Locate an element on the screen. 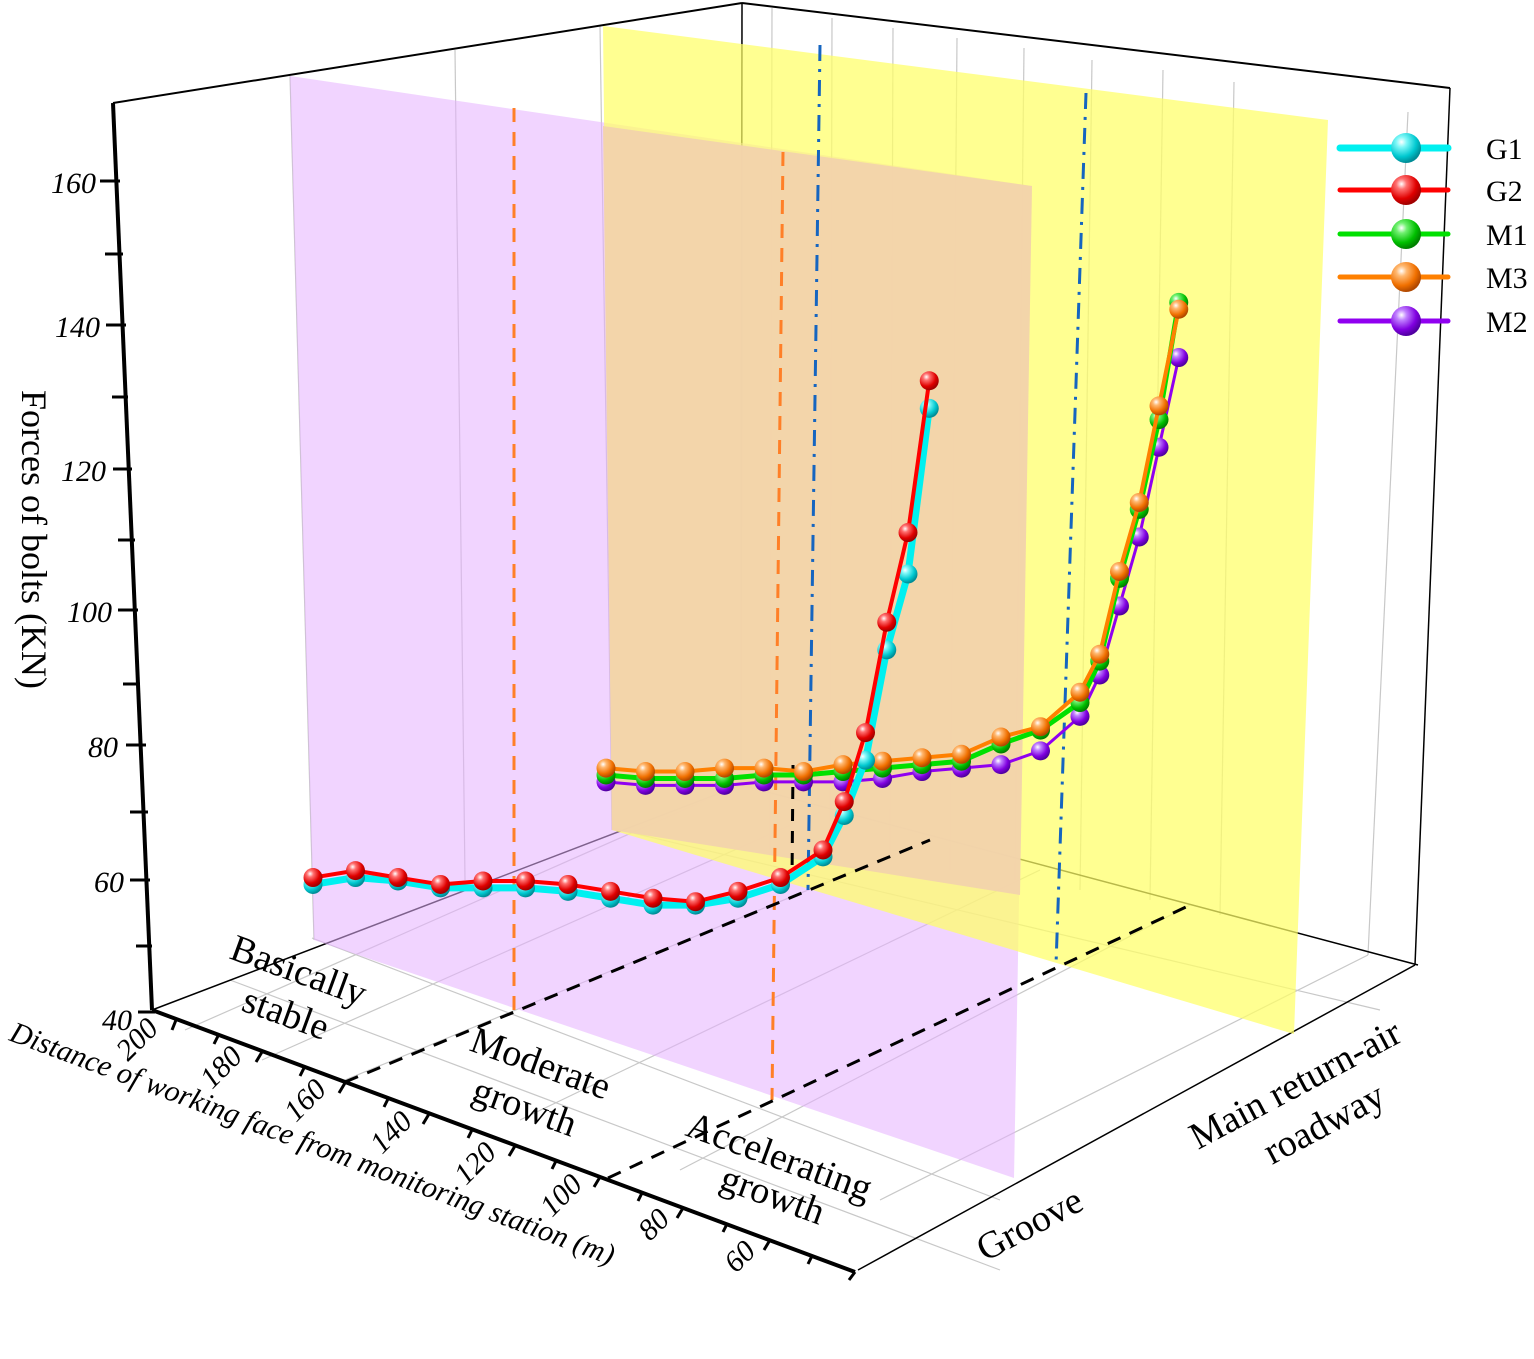 Image resolution: width=1534 pixels, height=1359 pixels. y-axis-title: Forces of bolts (KN) is located at coordinates (34, 539).